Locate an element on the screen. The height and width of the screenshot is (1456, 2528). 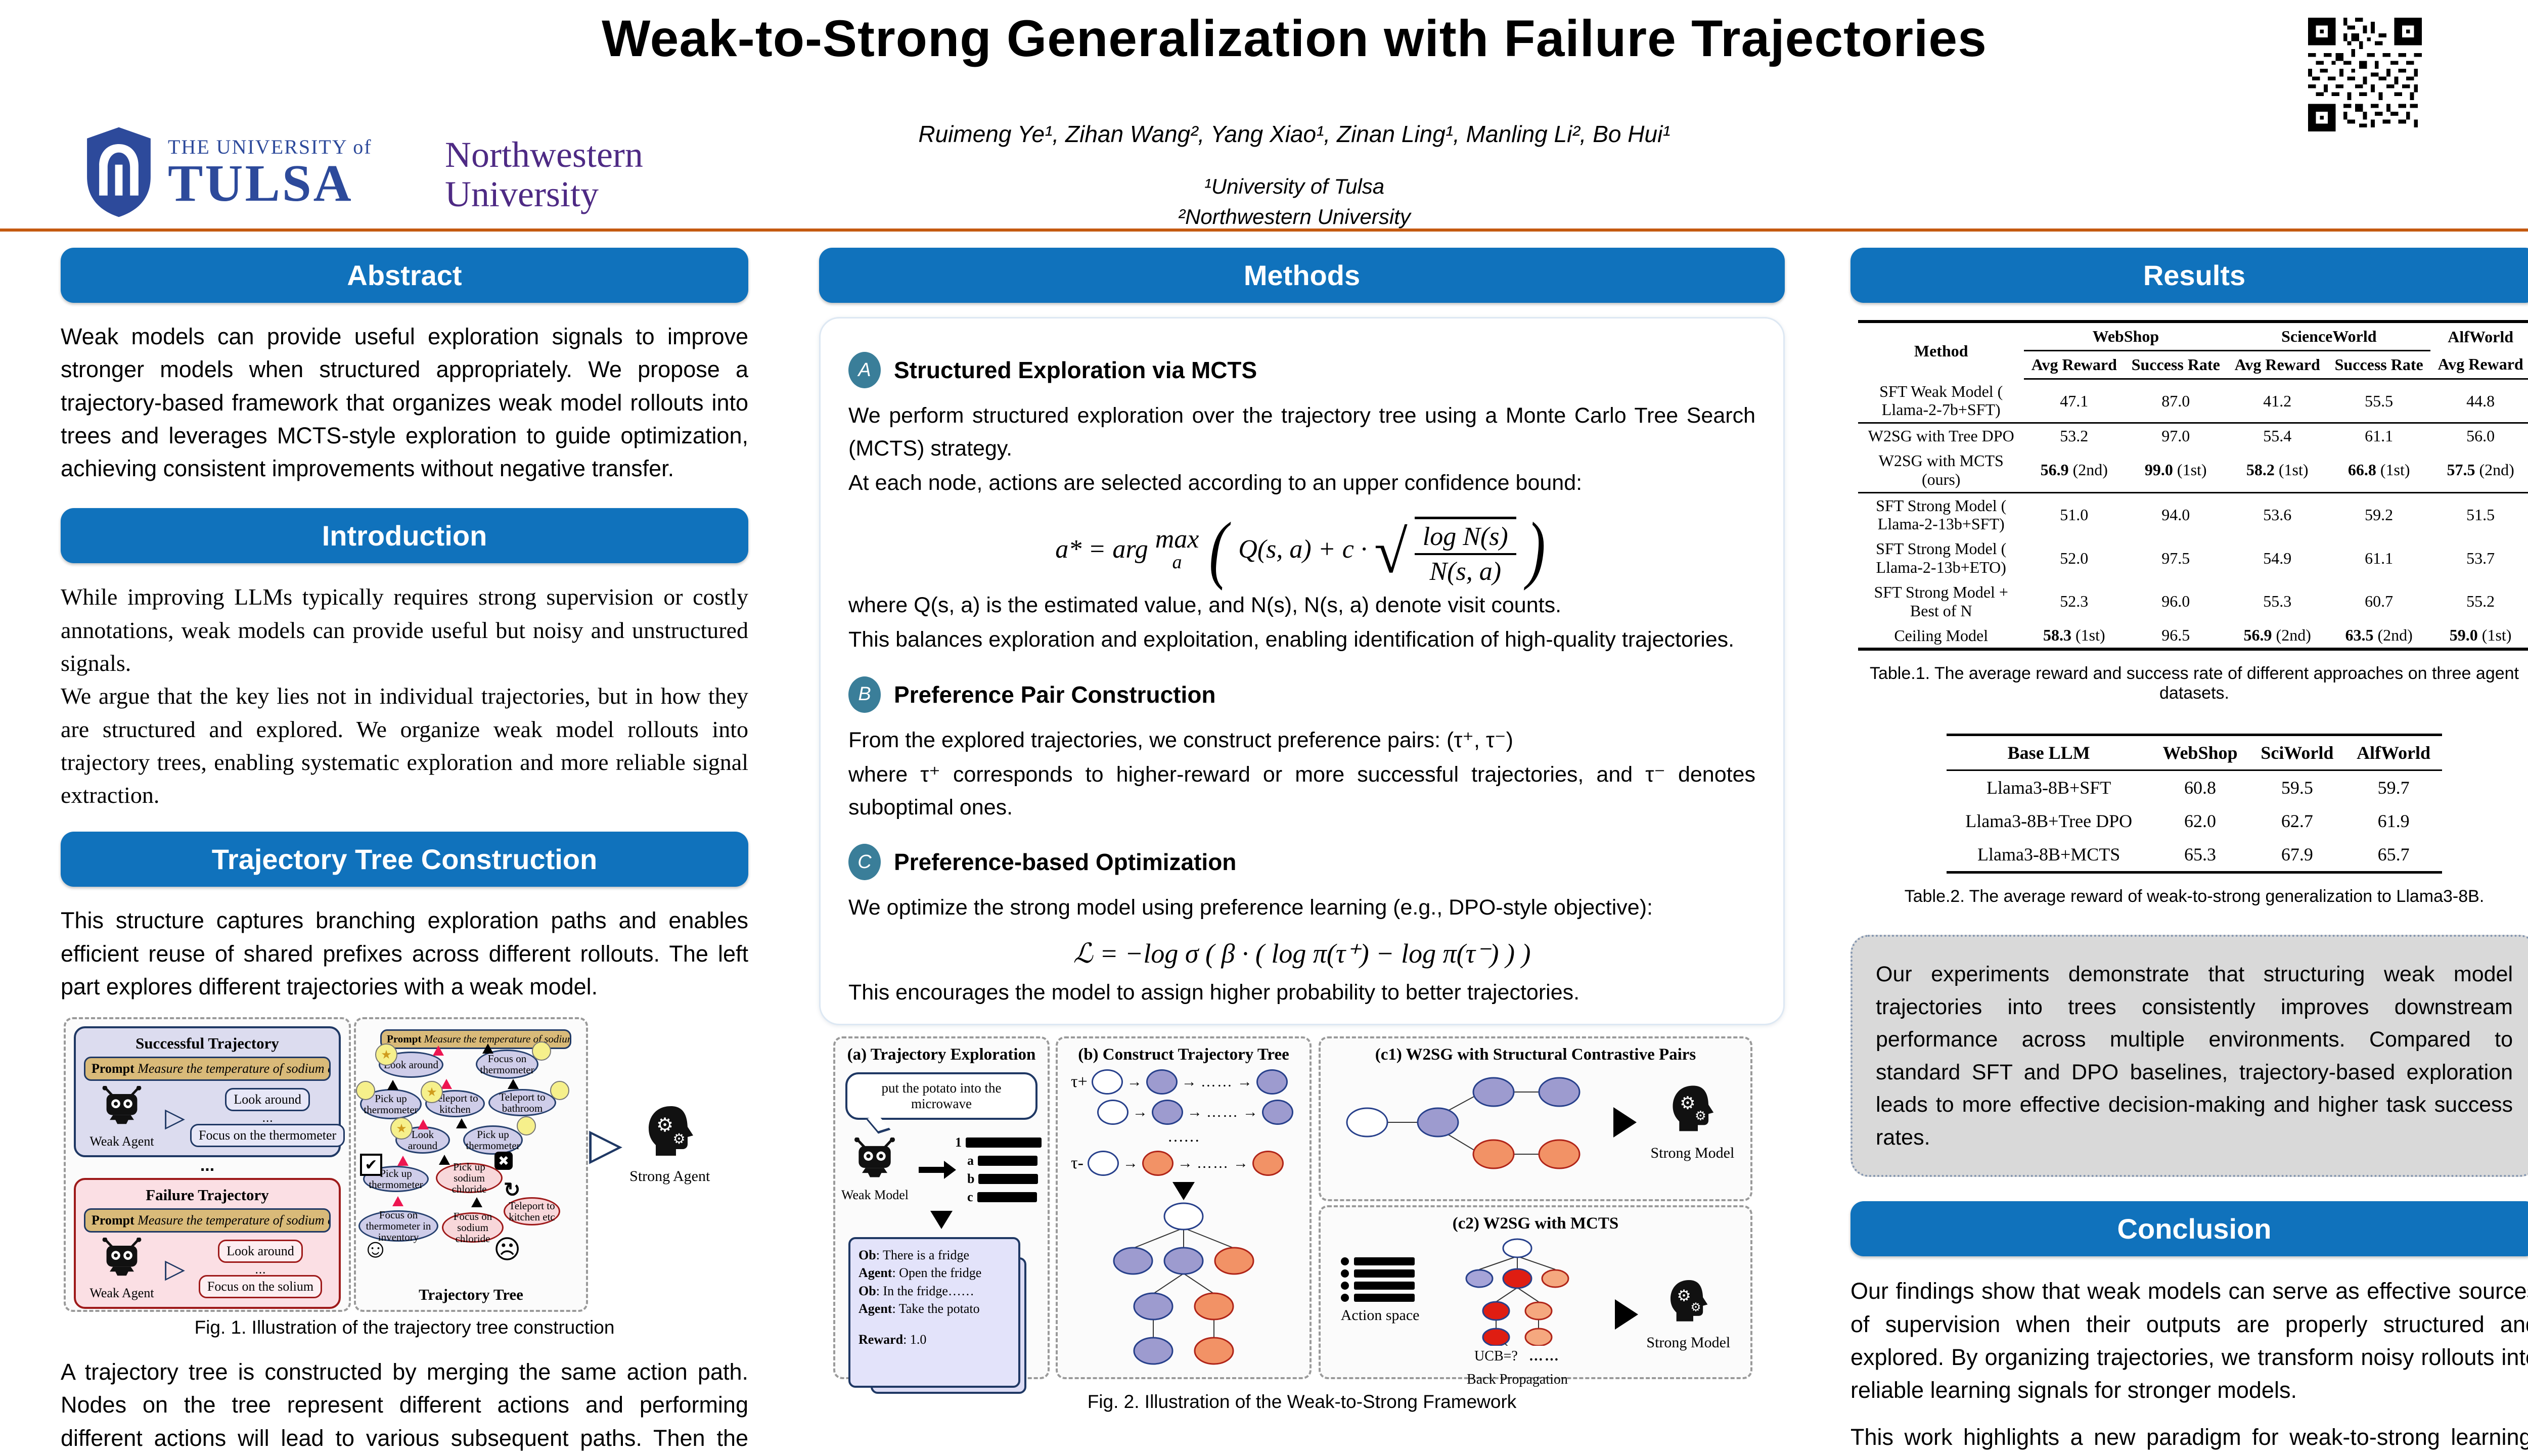
value-cell: 58.3 (1st) is located at coordinates (2074, 636).